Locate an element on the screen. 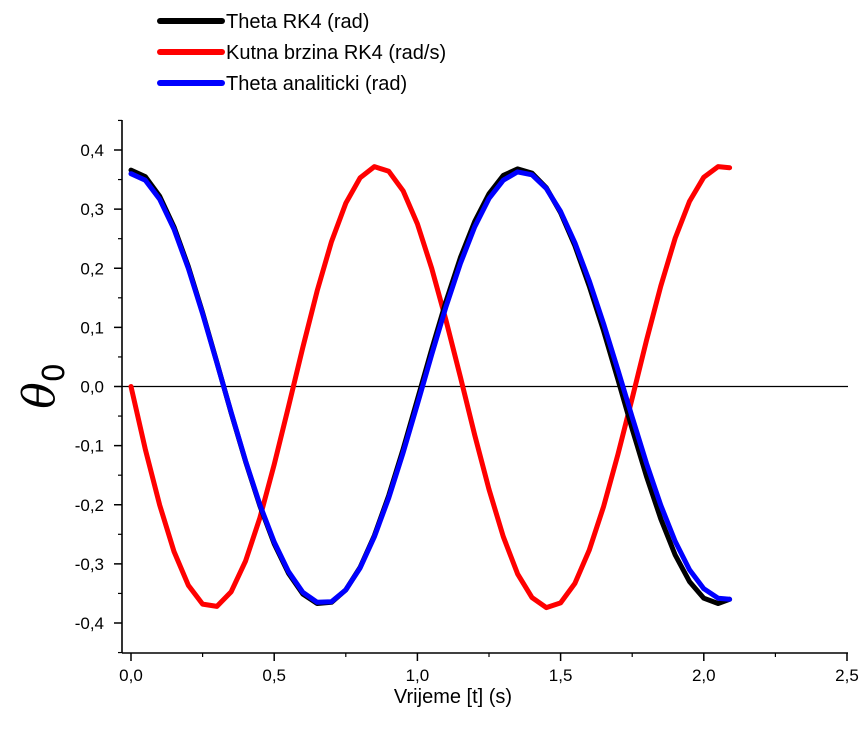  y-axis-title-subscript: 0 is located at coordinates (54, 372).